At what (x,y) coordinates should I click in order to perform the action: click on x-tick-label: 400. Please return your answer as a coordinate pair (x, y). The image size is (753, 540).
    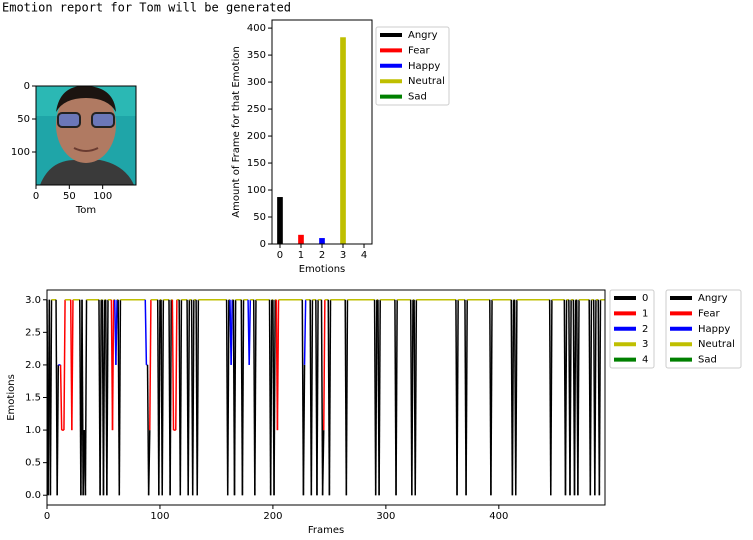
    Looking at the image, I should click on (498, 516).